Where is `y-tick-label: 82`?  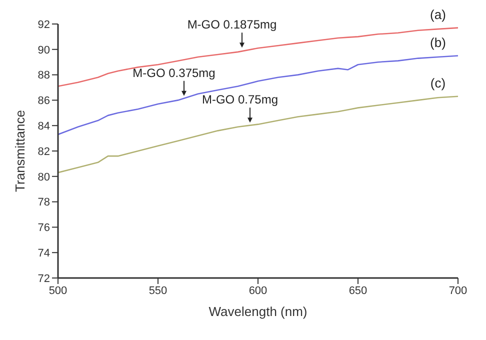
y-tick-label: 82 is located at coordinates (44, 152).